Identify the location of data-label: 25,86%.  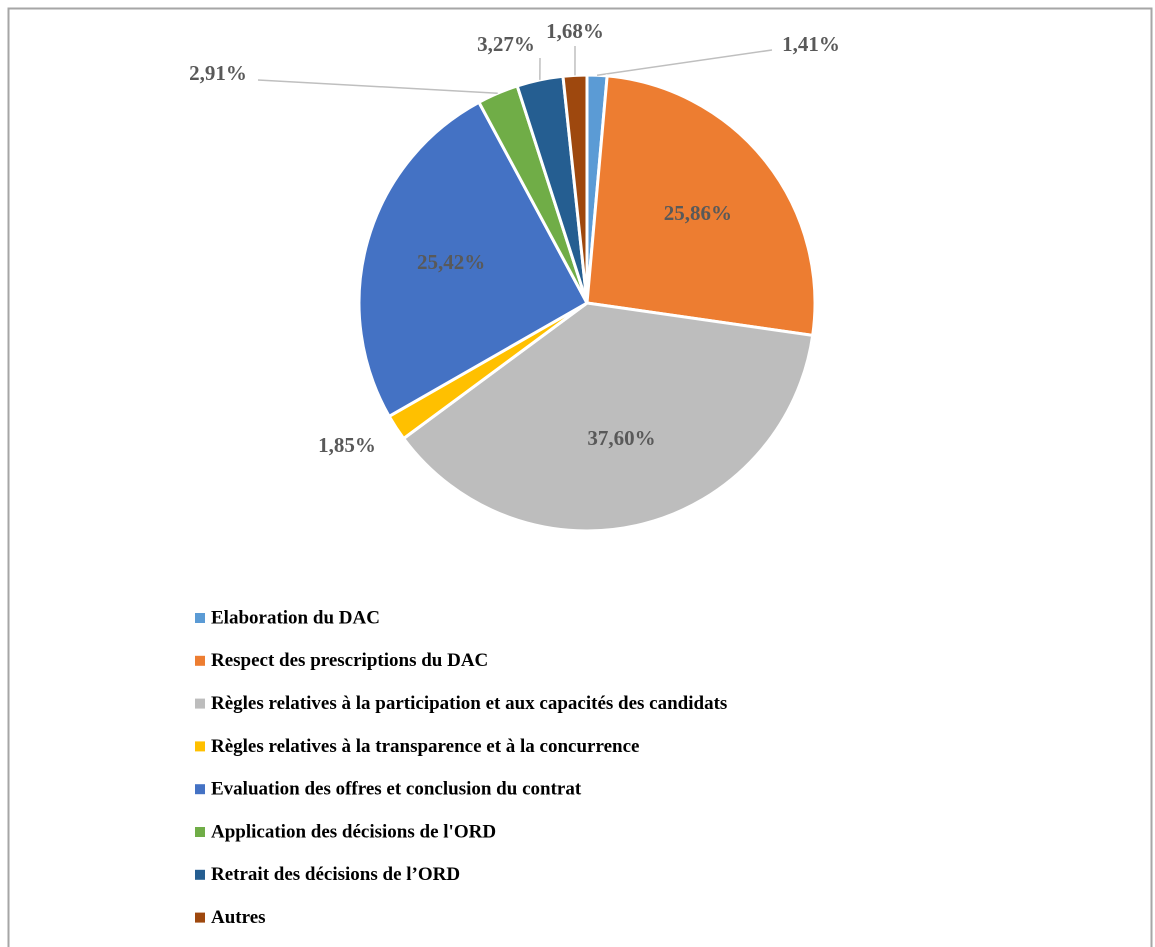
(698, 213).